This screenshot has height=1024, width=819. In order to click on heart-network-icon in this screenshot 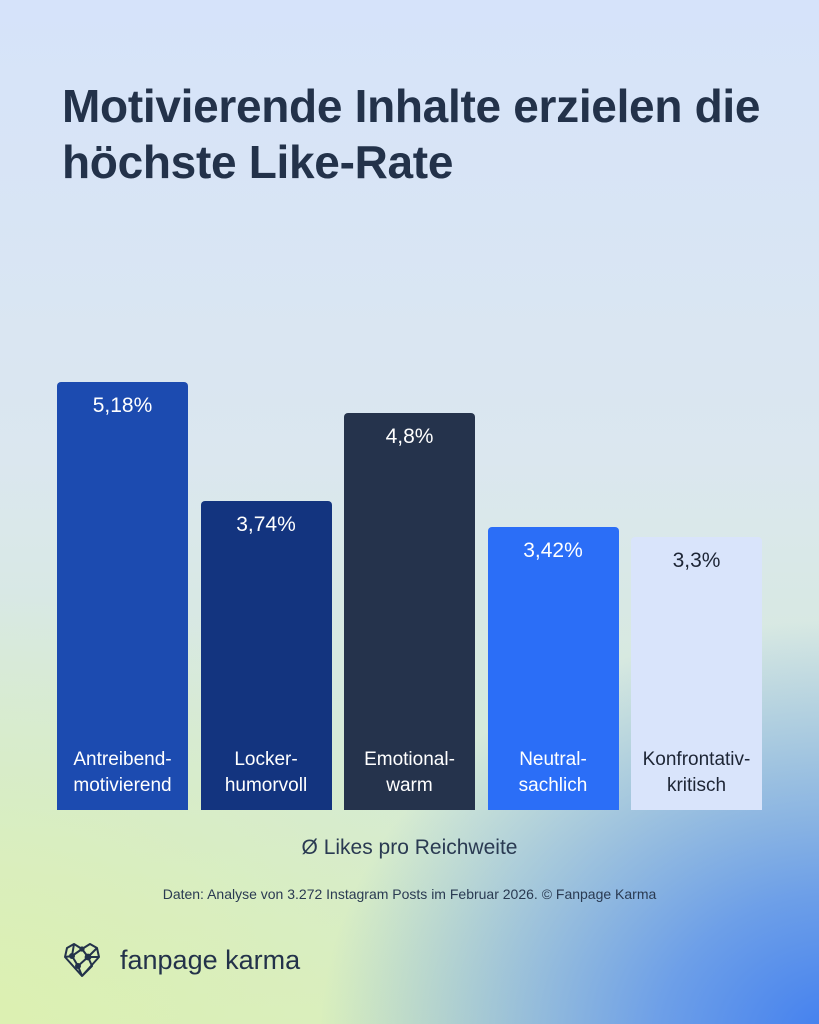, I will do `click(82, 960)`.